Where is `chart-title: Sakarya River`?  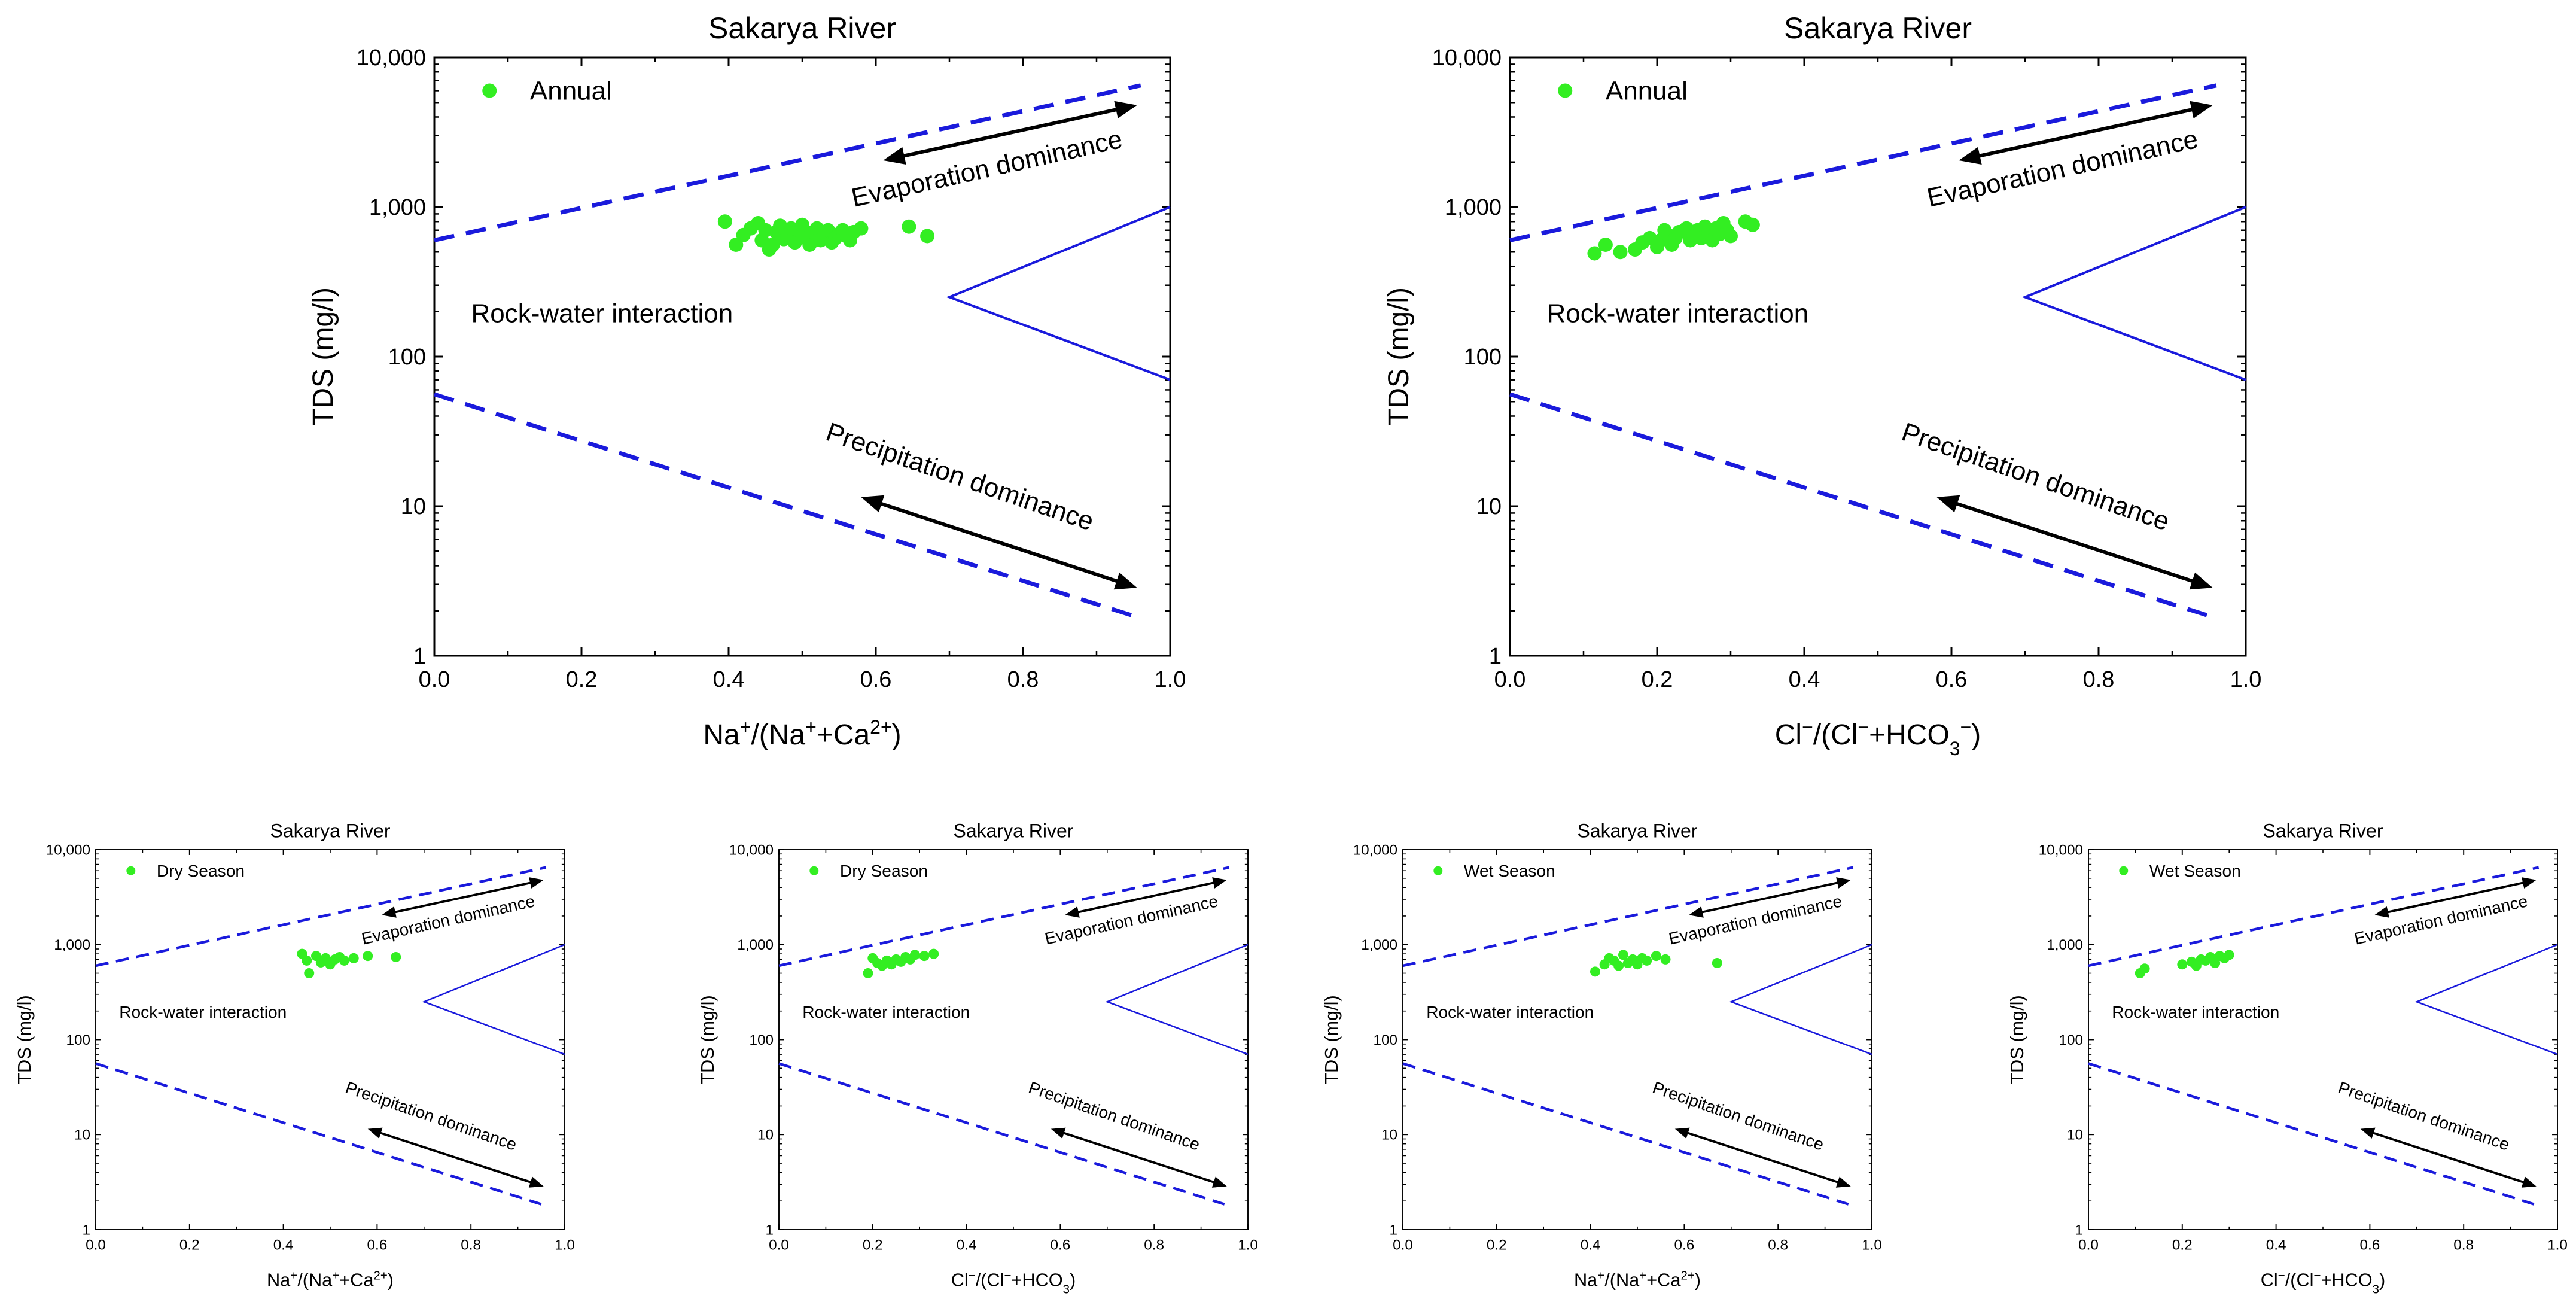 chart-title: Sakarya River is located at coordinates (1014, 831).